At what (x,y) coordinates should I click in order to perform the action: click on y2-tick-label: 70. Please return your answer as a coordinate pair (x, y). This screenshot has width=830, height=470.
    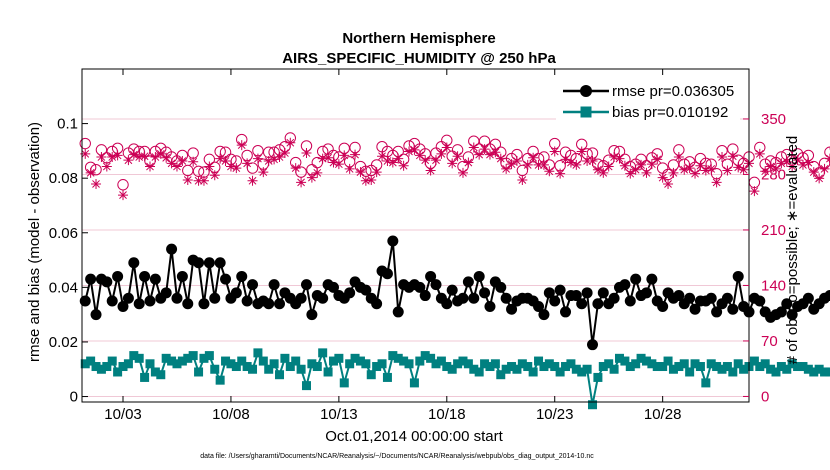
    Looking at the image, I should click on (769, 341).